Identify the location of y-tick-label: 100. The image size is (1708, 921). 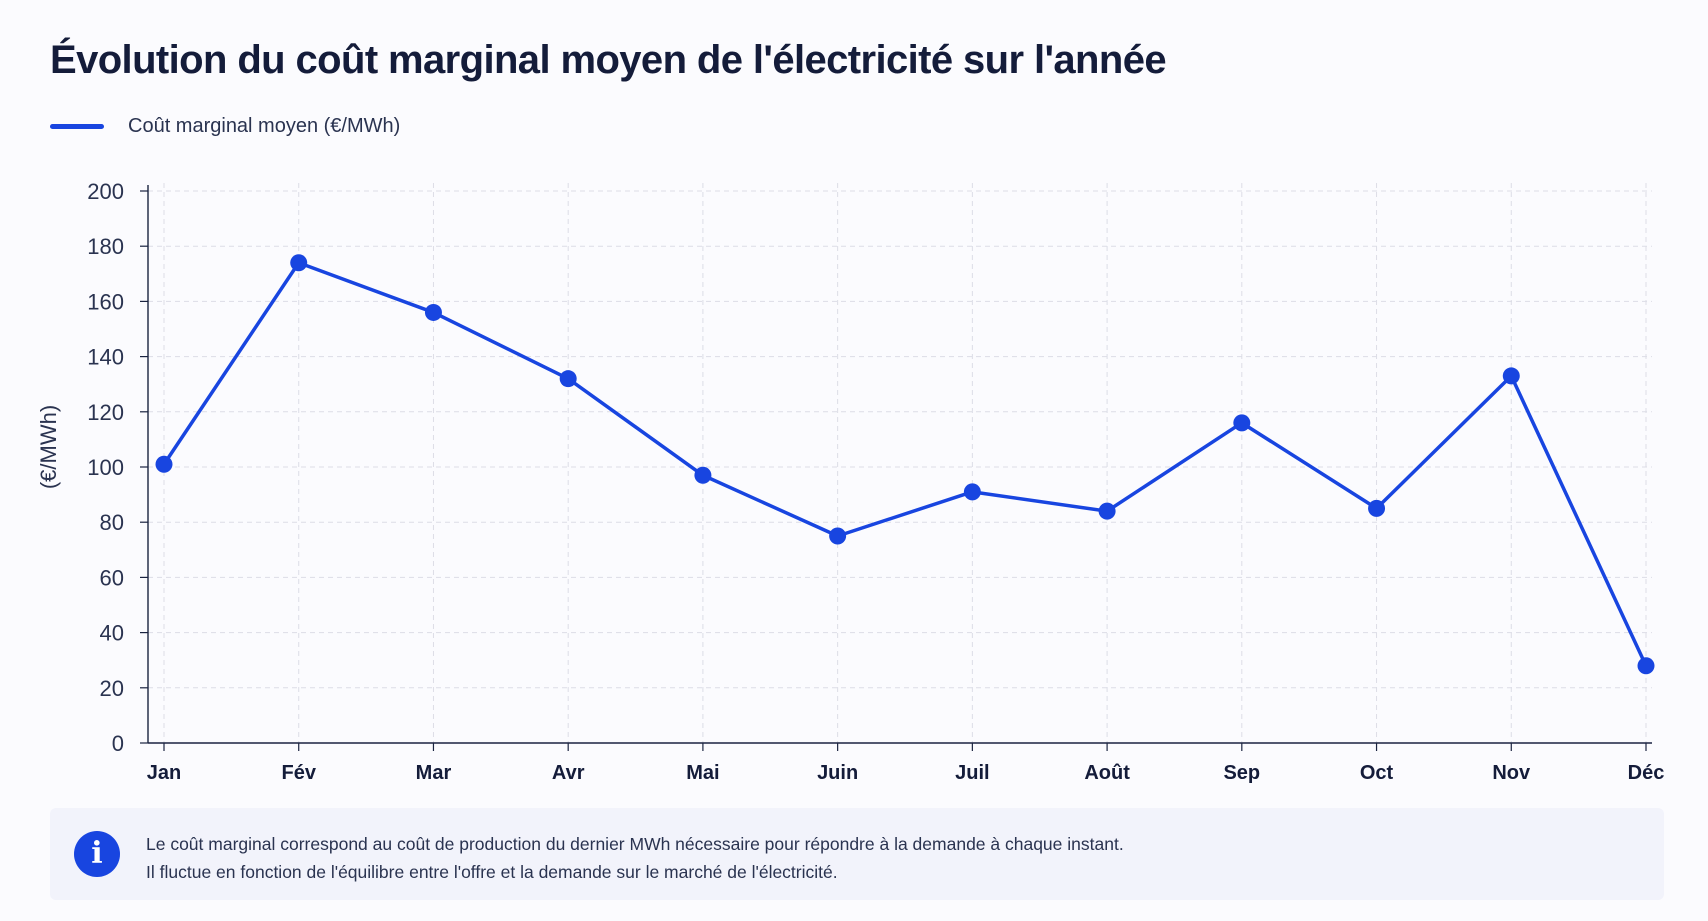
(105, 467).